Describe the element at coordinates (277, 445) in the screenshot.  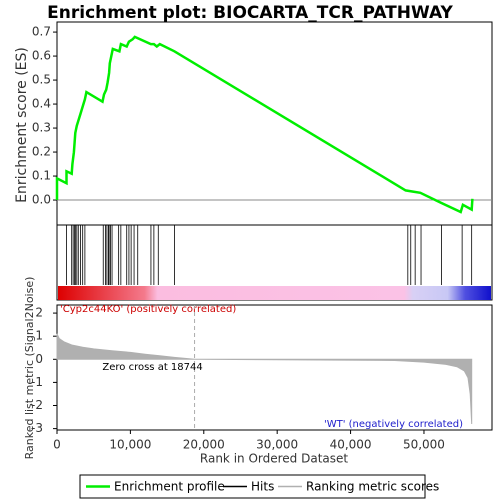
I see `x-tick-label: 30,000` at that location.